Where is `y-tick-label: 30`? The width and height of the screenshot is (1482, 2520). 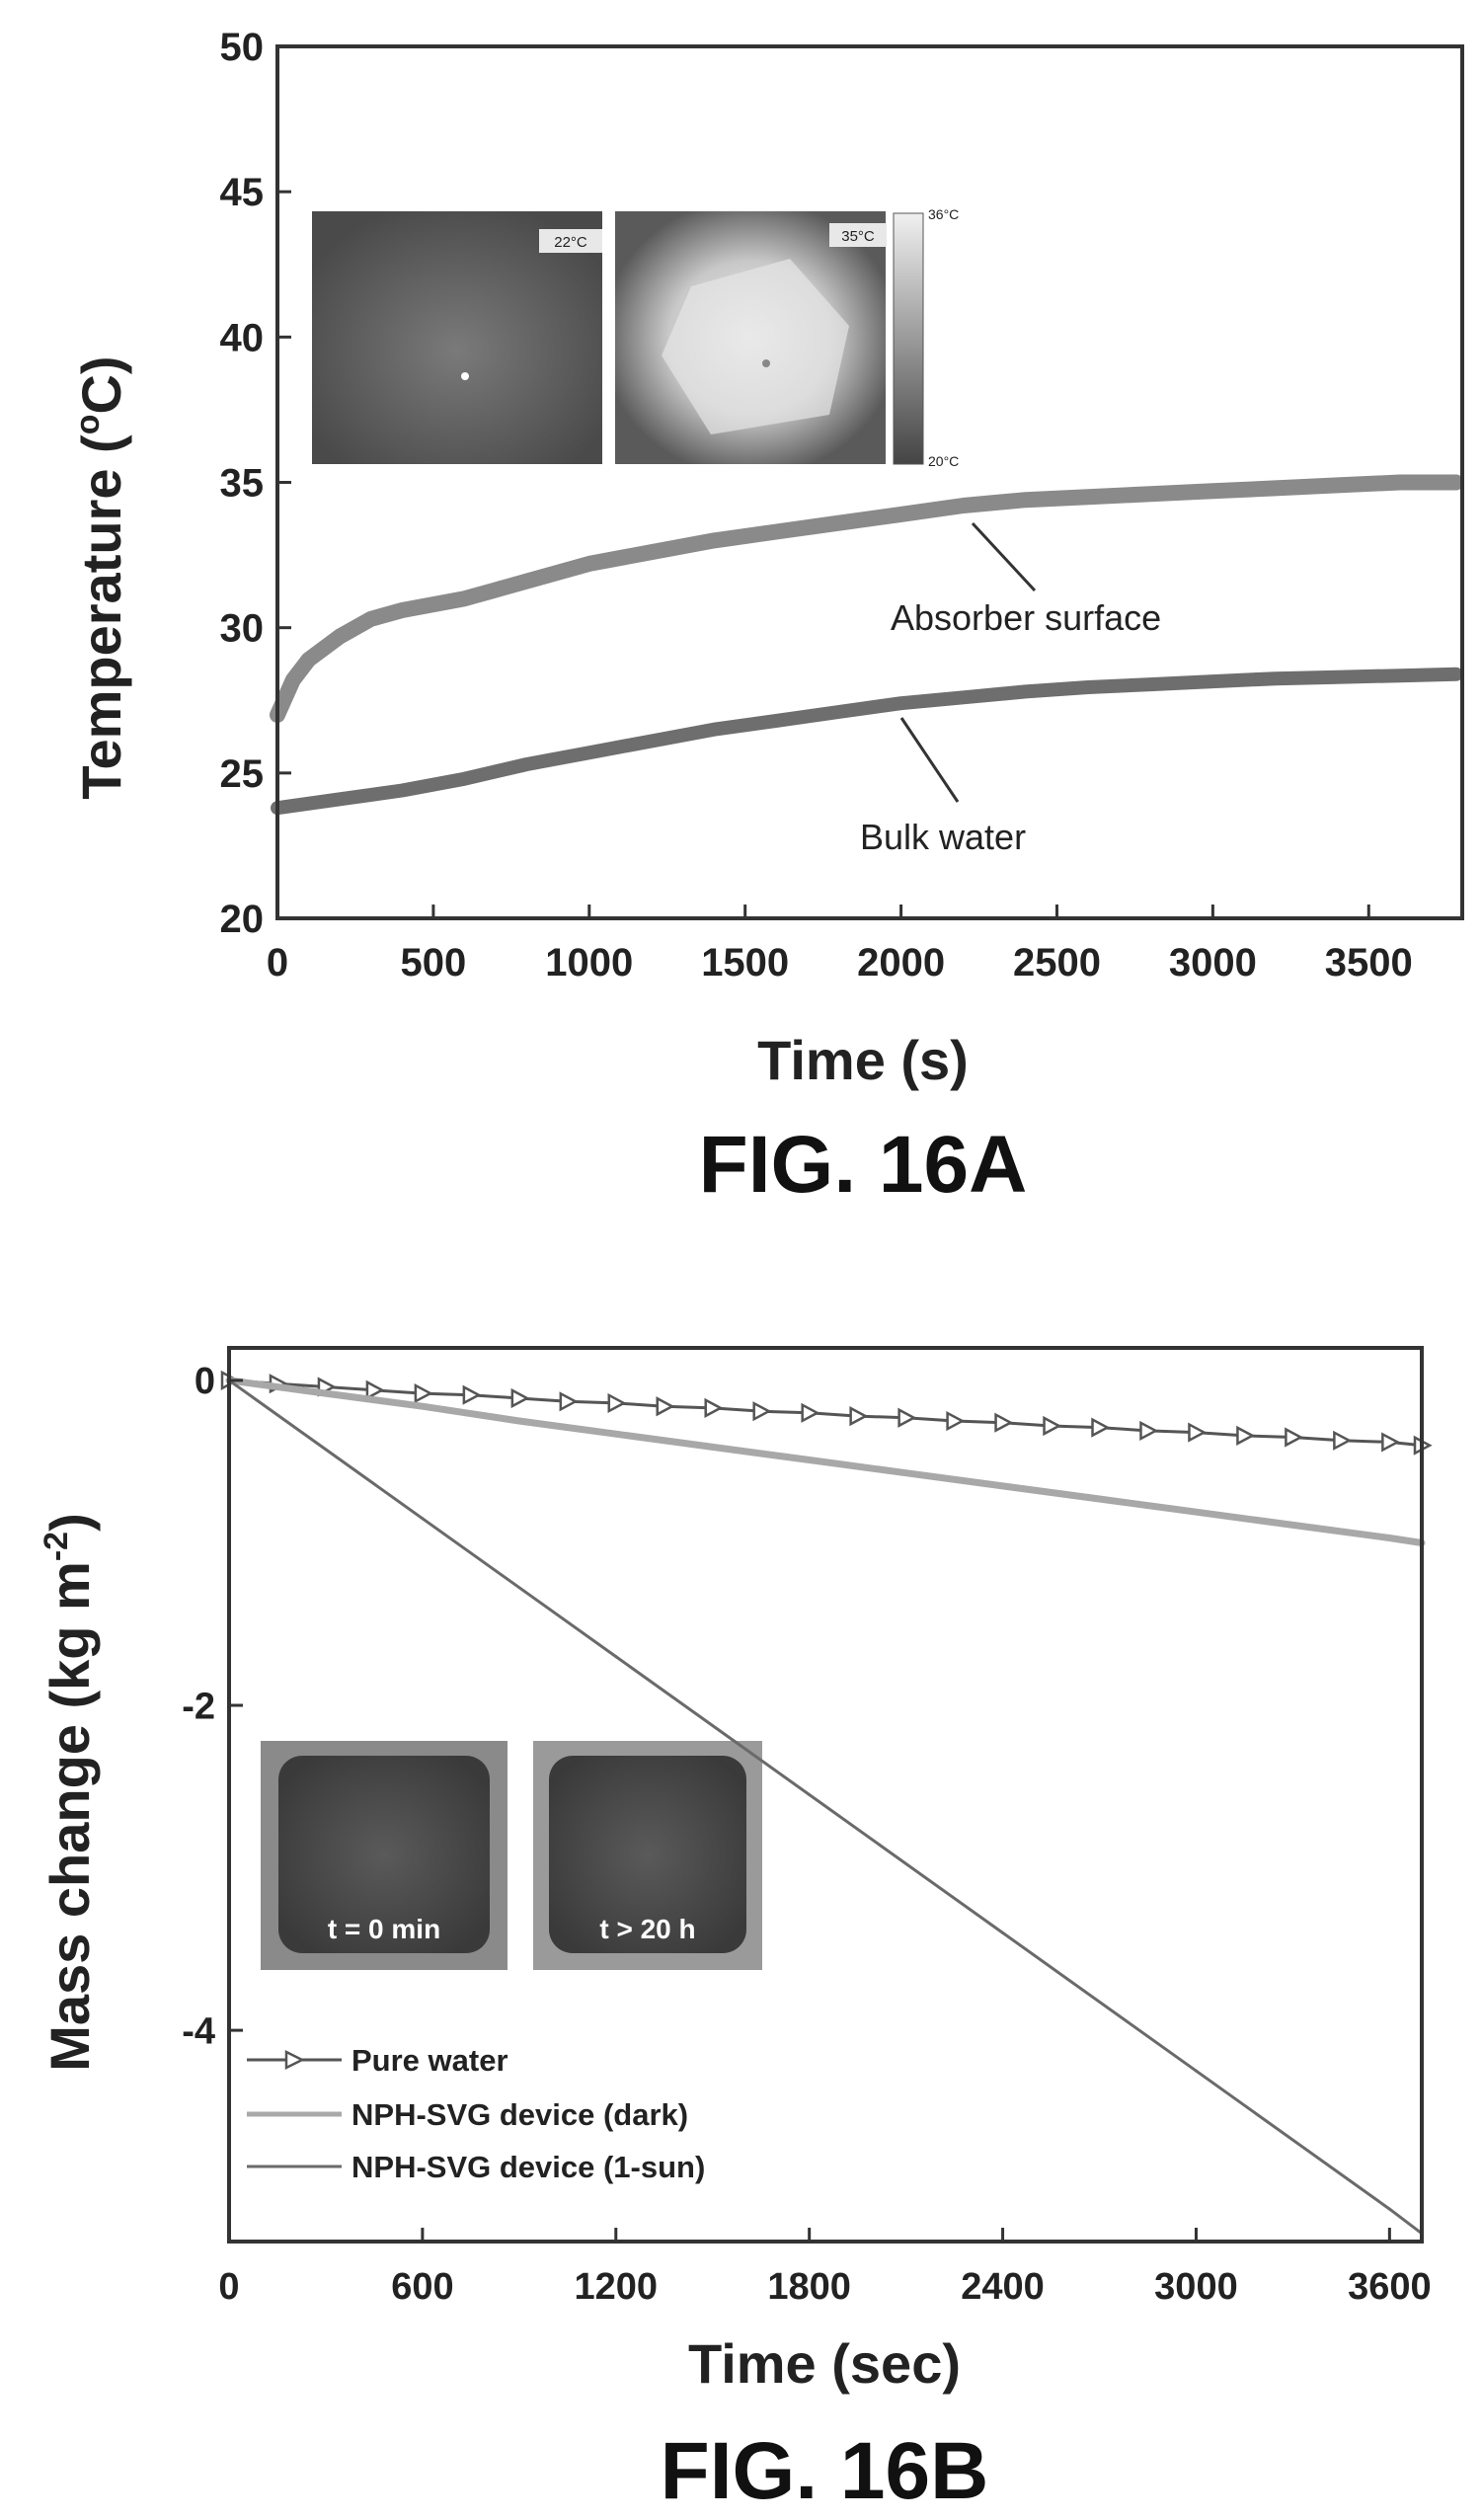 y-tick-label: 30 is located at coordinates (242, 629).